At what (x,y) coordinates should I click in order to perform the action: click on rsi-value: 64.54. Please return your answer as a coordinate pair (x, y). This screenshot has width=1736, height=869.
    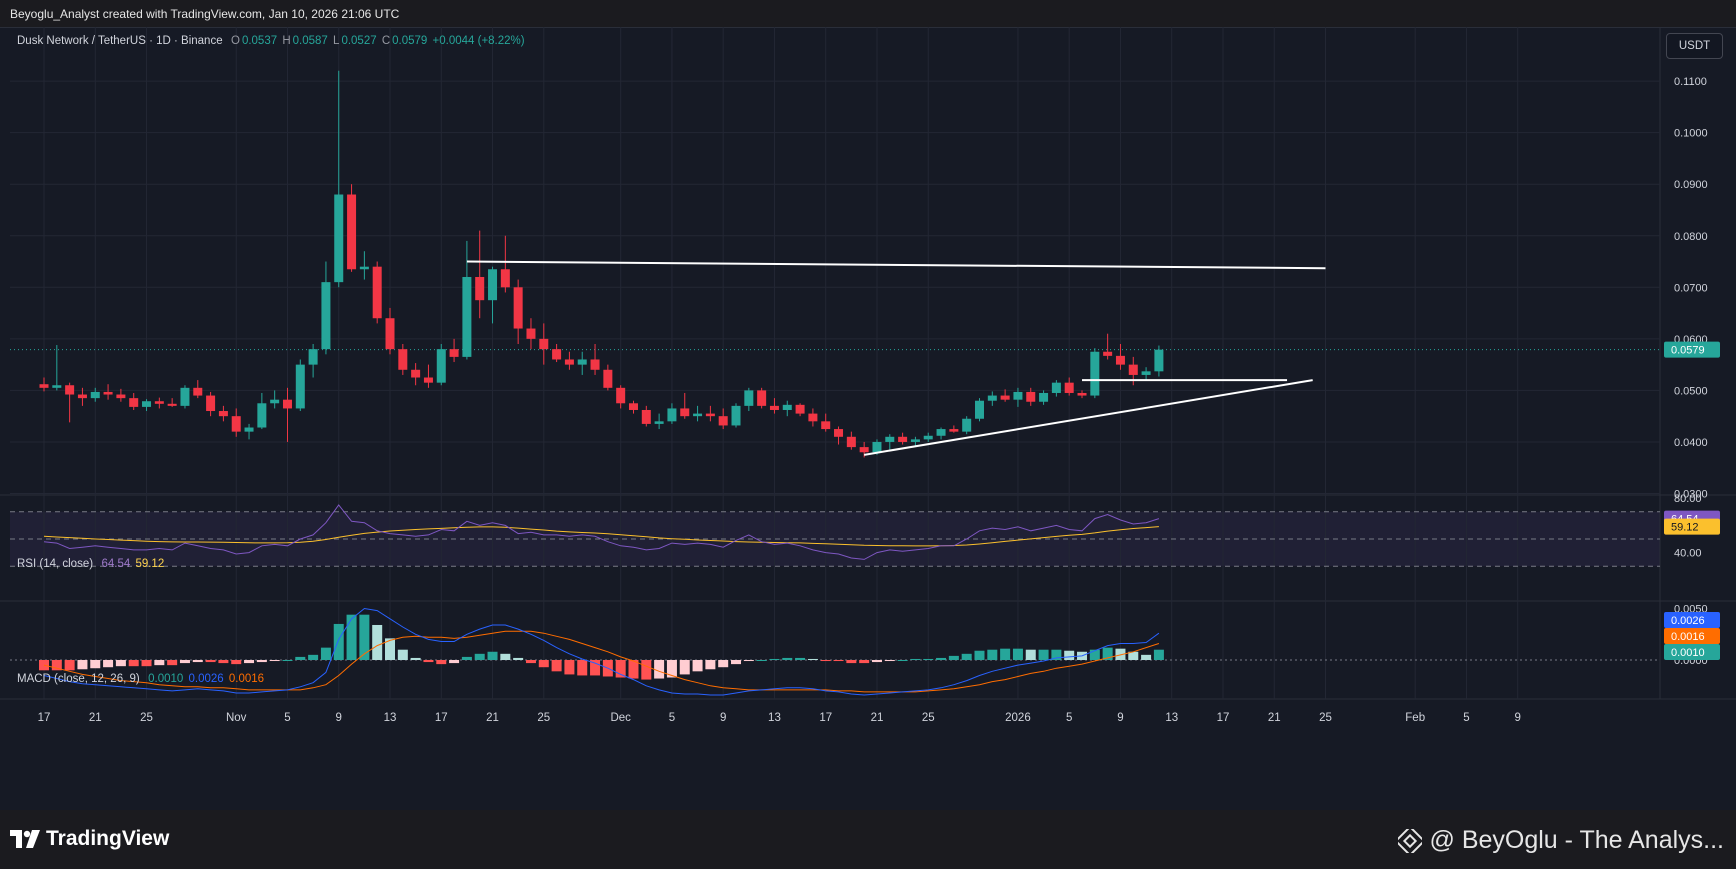
    Looking at the image, I should click on (116, 564).